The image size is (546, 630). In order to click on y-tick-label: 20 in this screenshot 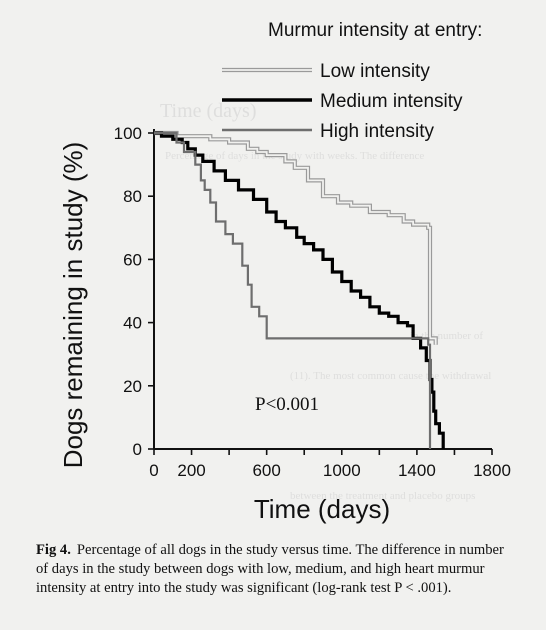, I will do `click(132, 386)`.